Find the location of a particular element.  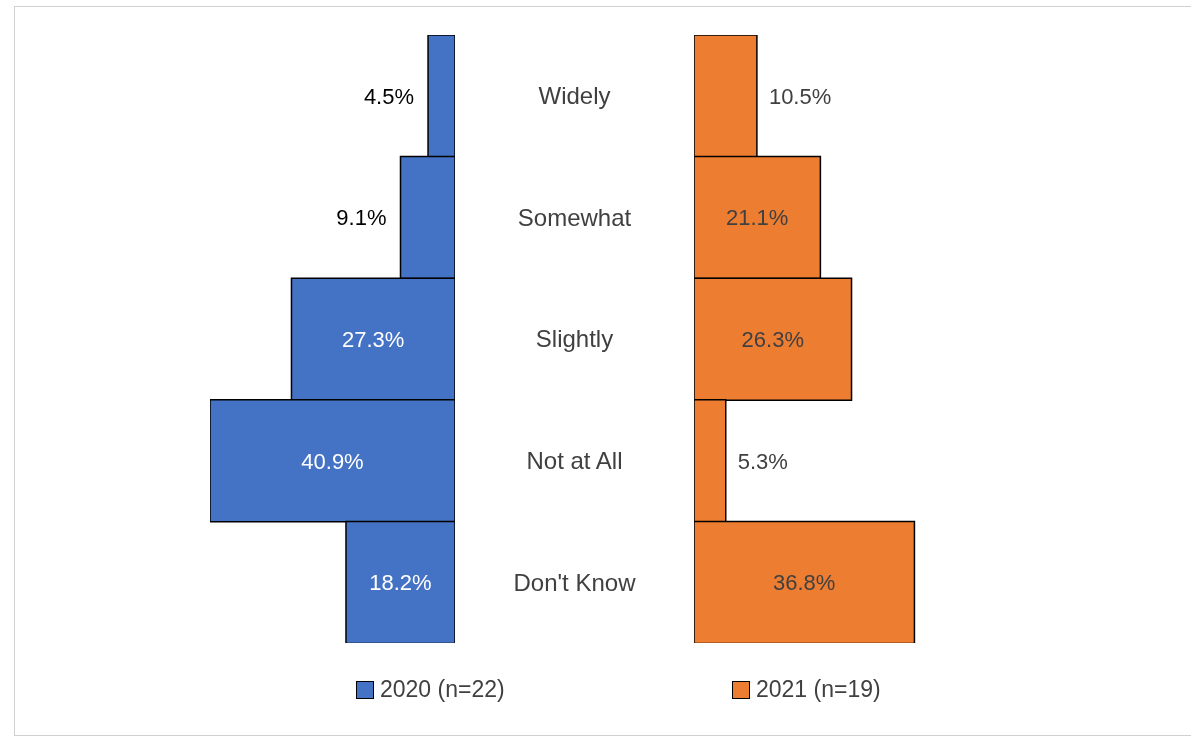

data-label: 4.5% is located at coordinates (389, 96).